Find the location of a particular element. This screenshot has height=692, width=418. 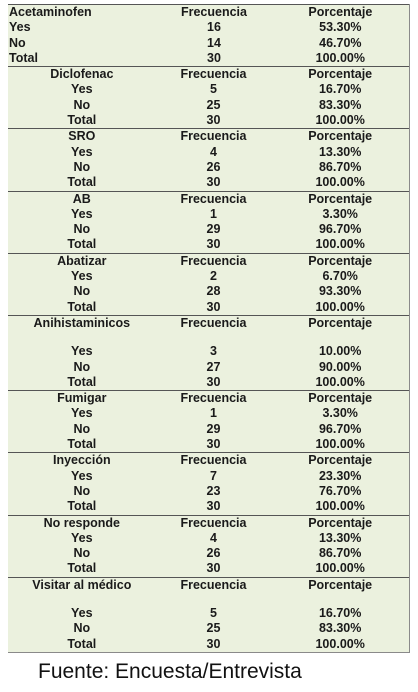

section-header-row: SRO Frecuencia Porcentaje is located at coordinates (208, 136).